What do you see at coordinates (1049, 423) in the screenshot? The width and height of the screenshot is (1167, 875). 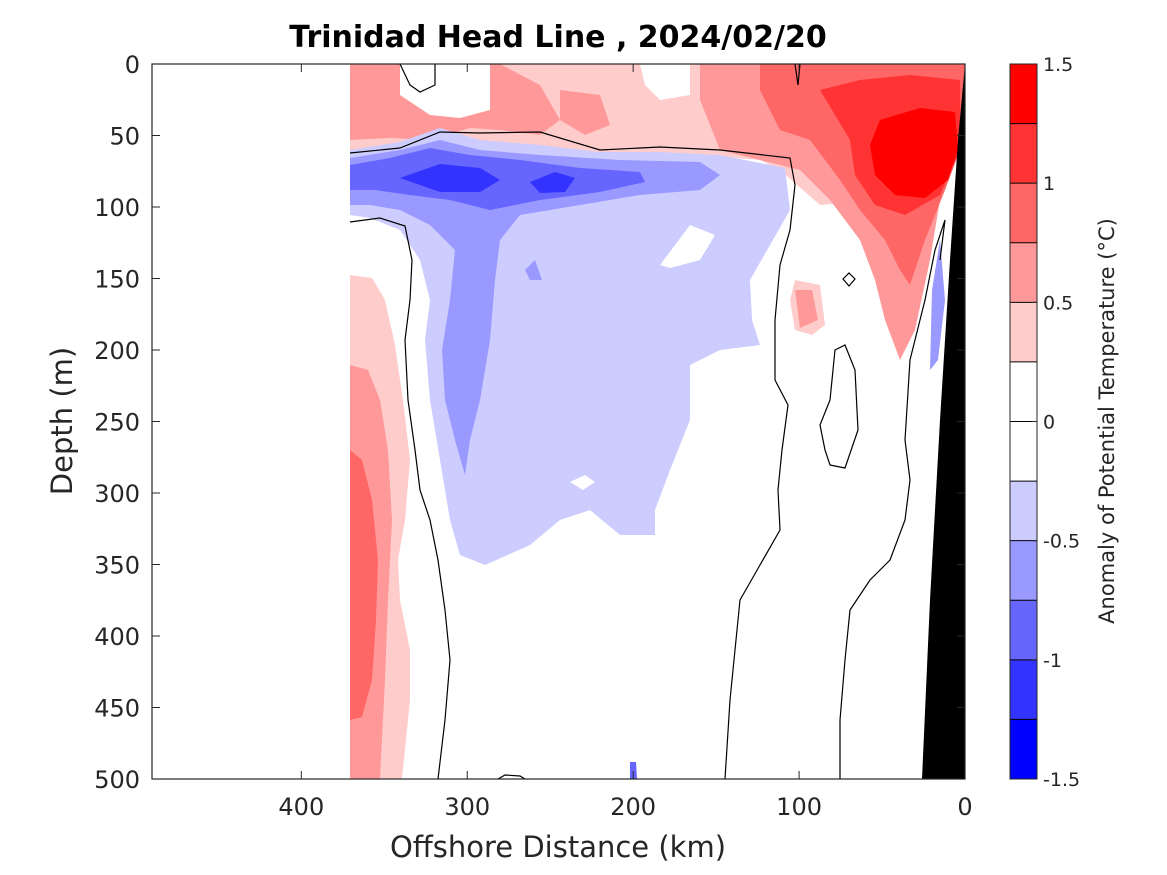 I see `colorbar-tick-label: 0` at bounding box center [1049, 423].